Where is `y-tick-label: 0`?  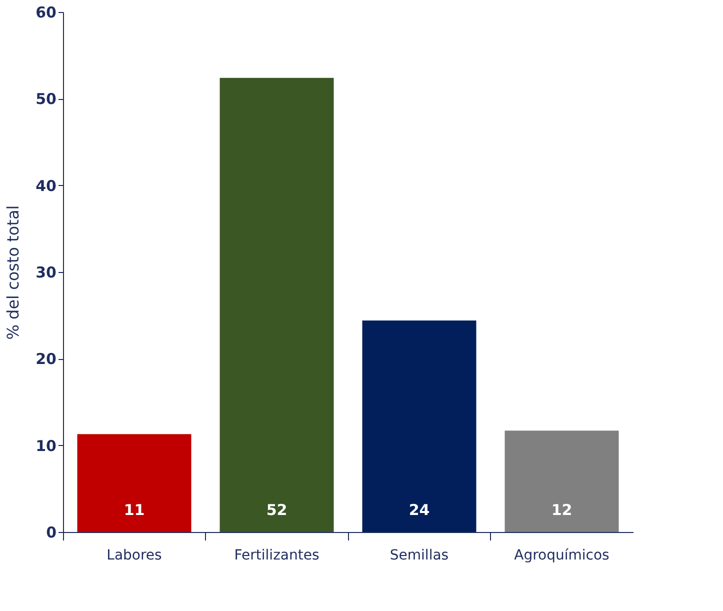 y-tick-label: 0 is located at coordinates (51, 533).